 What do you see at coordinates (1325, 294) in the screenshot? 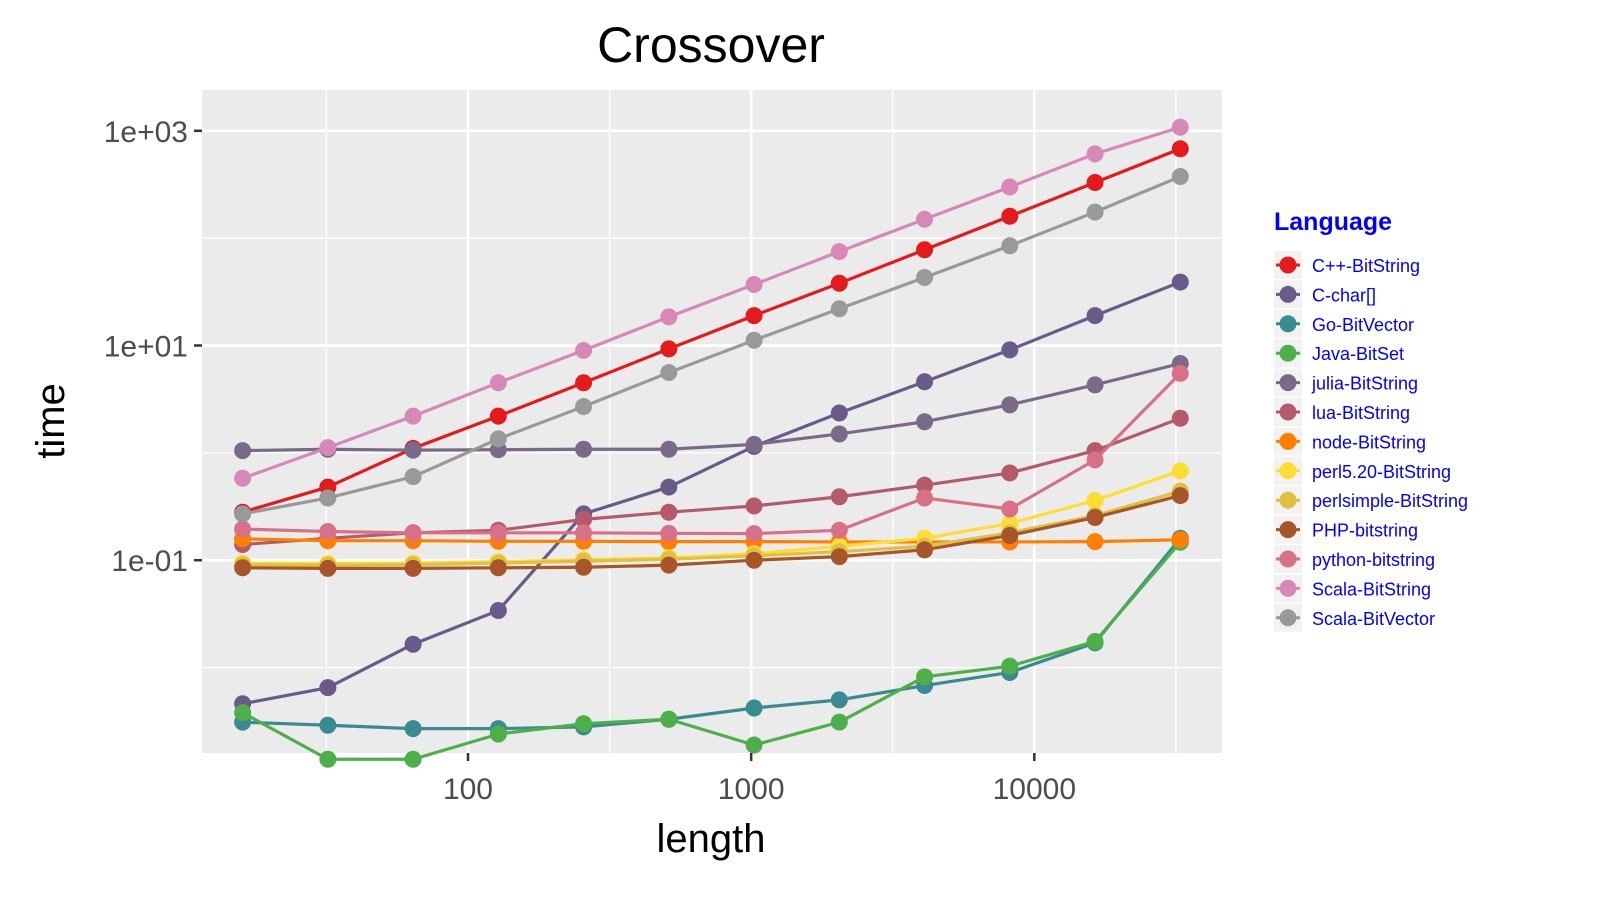
I see `legend-item-c-char: C-char[]` at bounding box center [1325, 294].